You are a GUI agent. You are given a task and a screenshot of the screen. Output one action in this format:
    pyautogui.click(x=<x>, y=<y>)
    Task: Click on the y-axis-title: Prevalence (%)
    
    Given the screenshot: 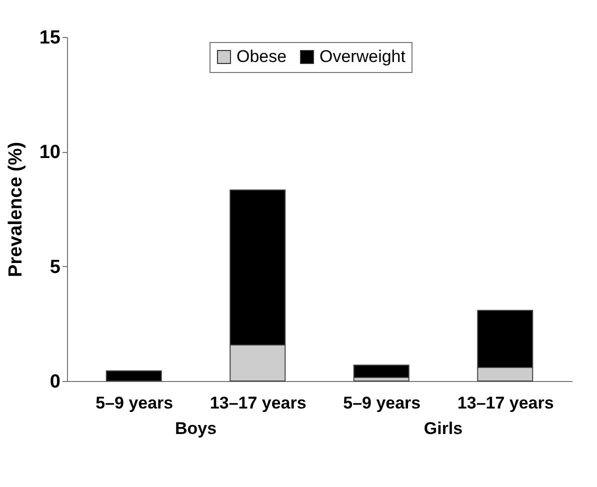 What is the action you would take?
    pyautogui.click(x=15, y=210)
    